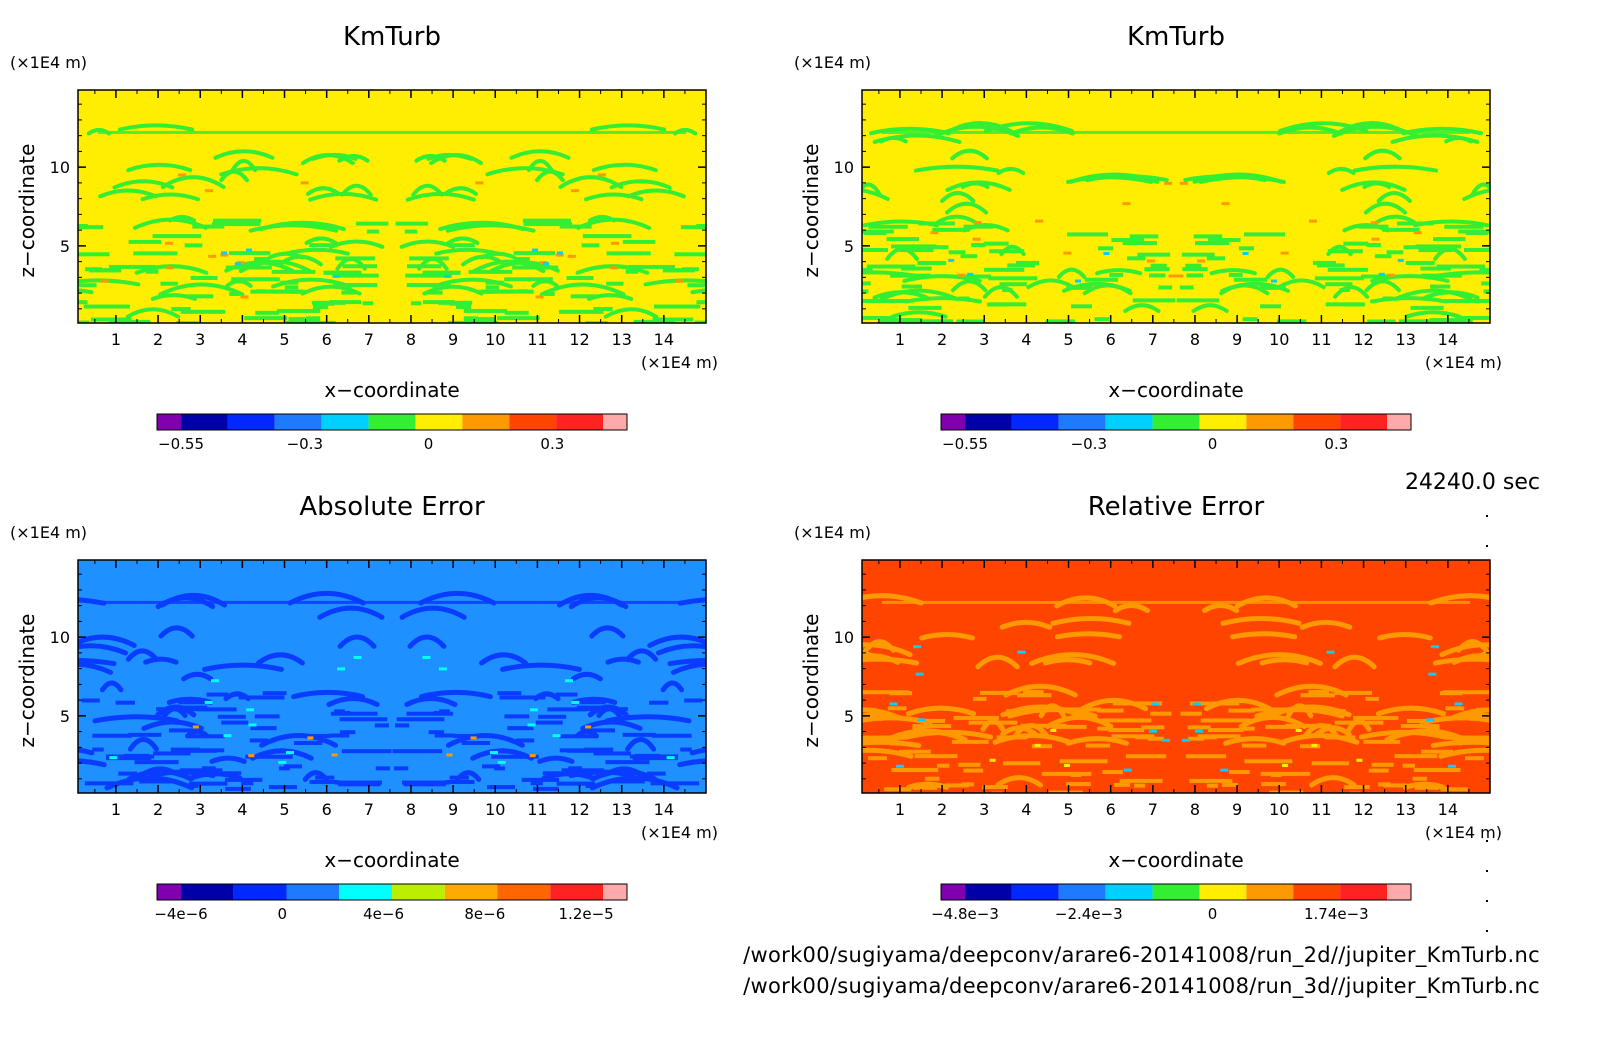  Describe the element at coordinates (552, 444) in the screenshot. I see `colorbar-tick-label: 0.3` at that location.